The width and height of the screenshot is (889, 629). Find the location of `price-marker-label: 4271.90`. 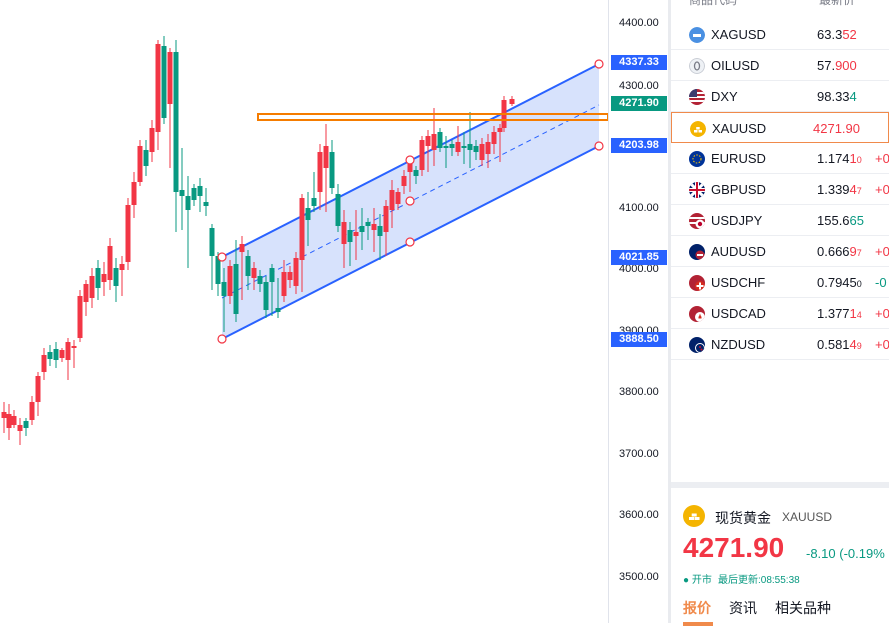

price-marker-label: 4271.90 is located at coordinates (639, 103).